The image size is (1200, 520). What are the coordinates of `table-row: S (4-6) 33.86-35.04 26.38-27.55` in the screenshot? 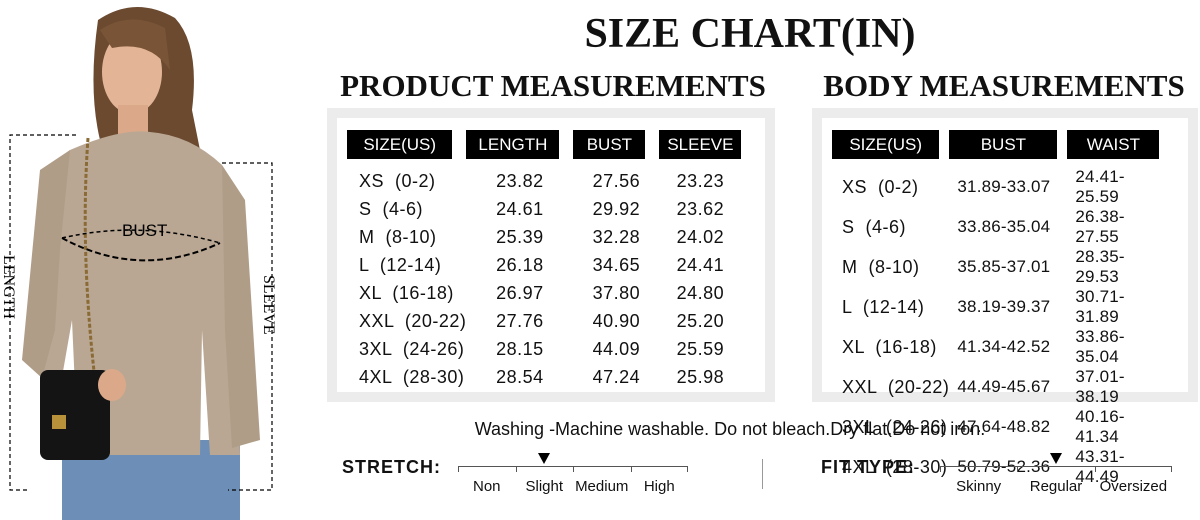 It's located at (995, 227).